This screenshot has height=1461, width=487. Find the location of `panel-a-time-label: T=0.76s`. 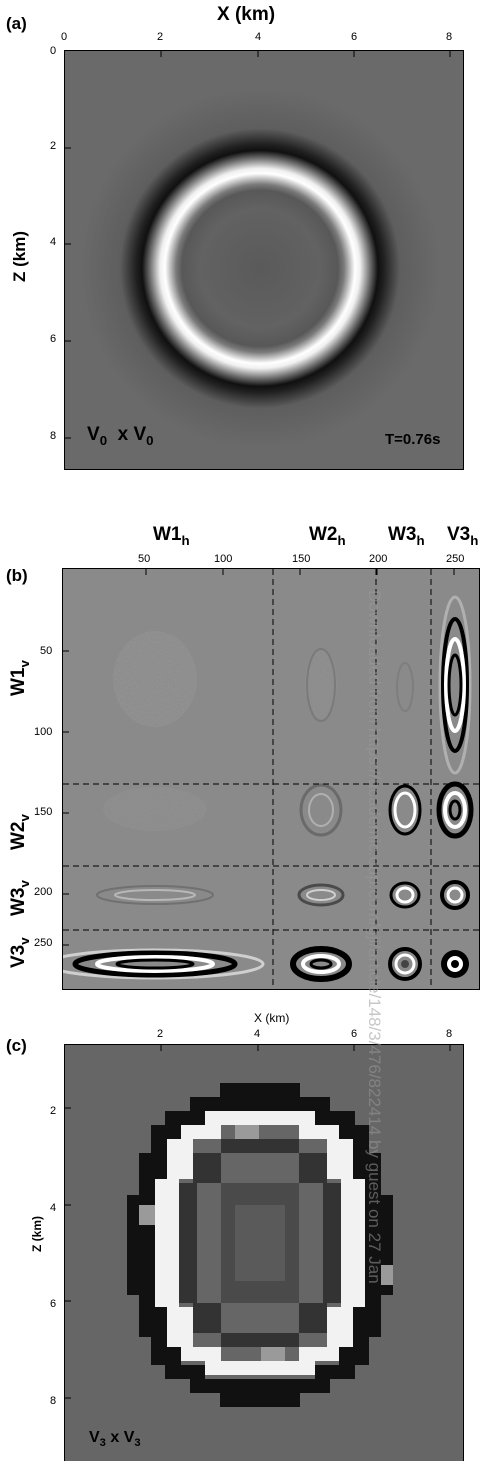

panel-a-time-label: T=0.76s is located at coordinates (413, 439).